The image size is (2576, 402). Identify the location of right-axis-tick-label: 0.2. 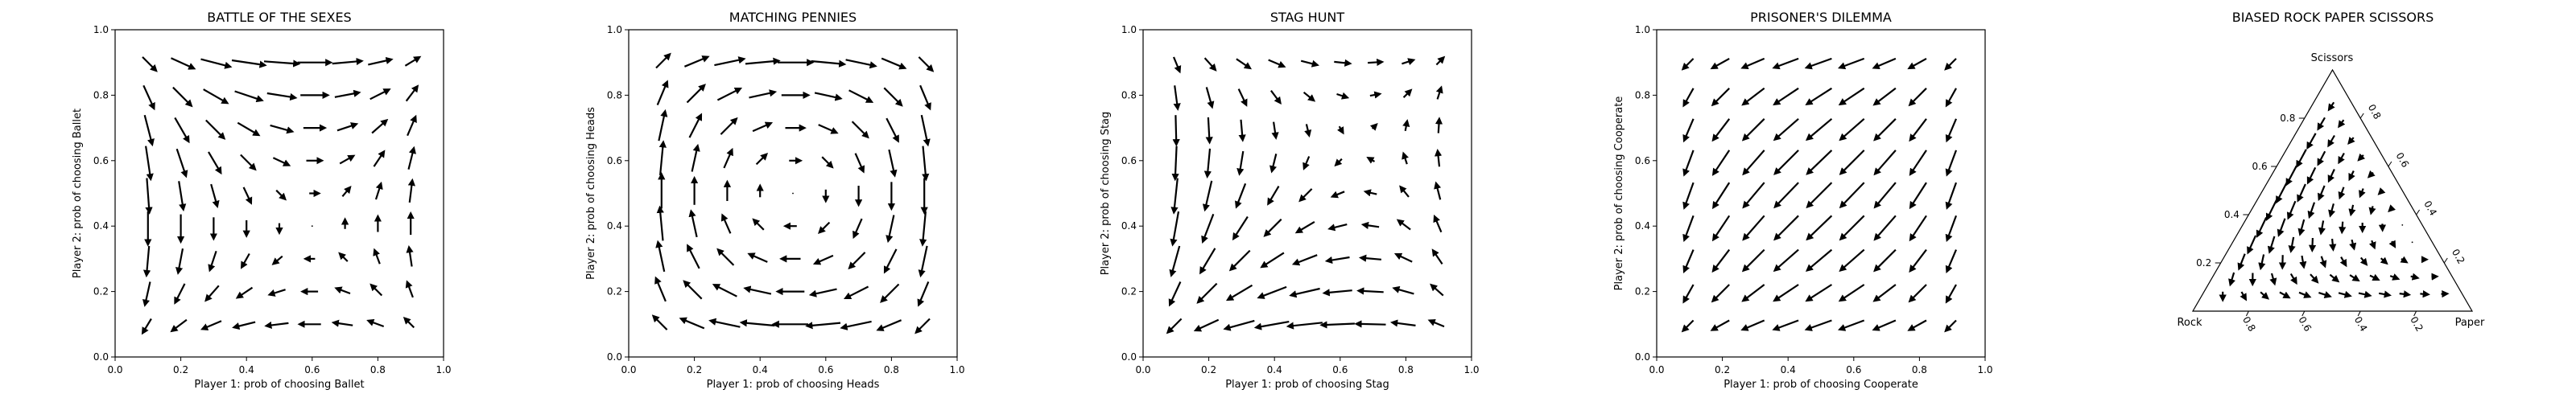
(2458, 256).